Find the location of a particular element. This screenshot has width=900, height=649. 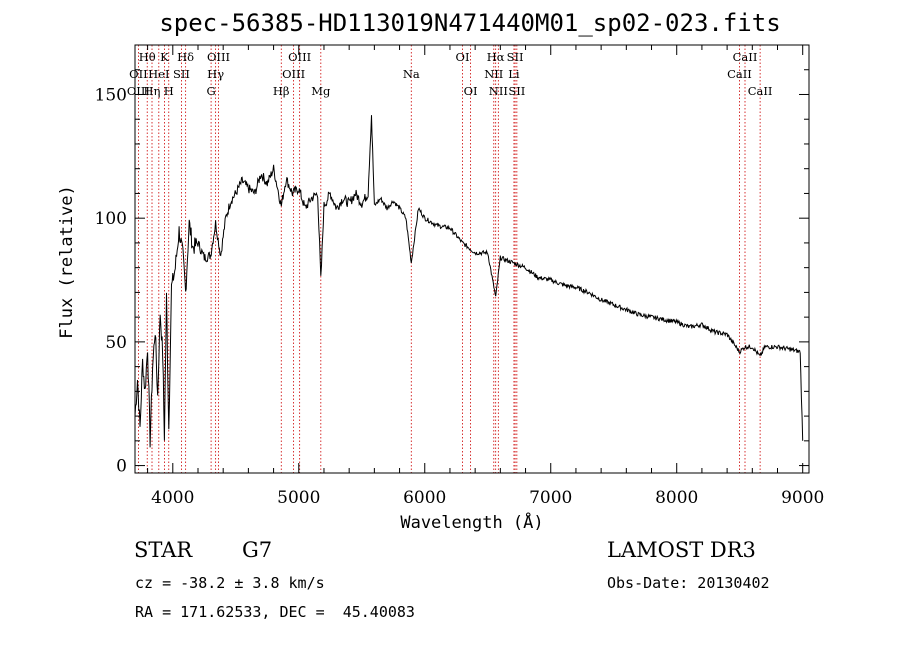

object-subclass: G7 is located at coordinates (257, 550).